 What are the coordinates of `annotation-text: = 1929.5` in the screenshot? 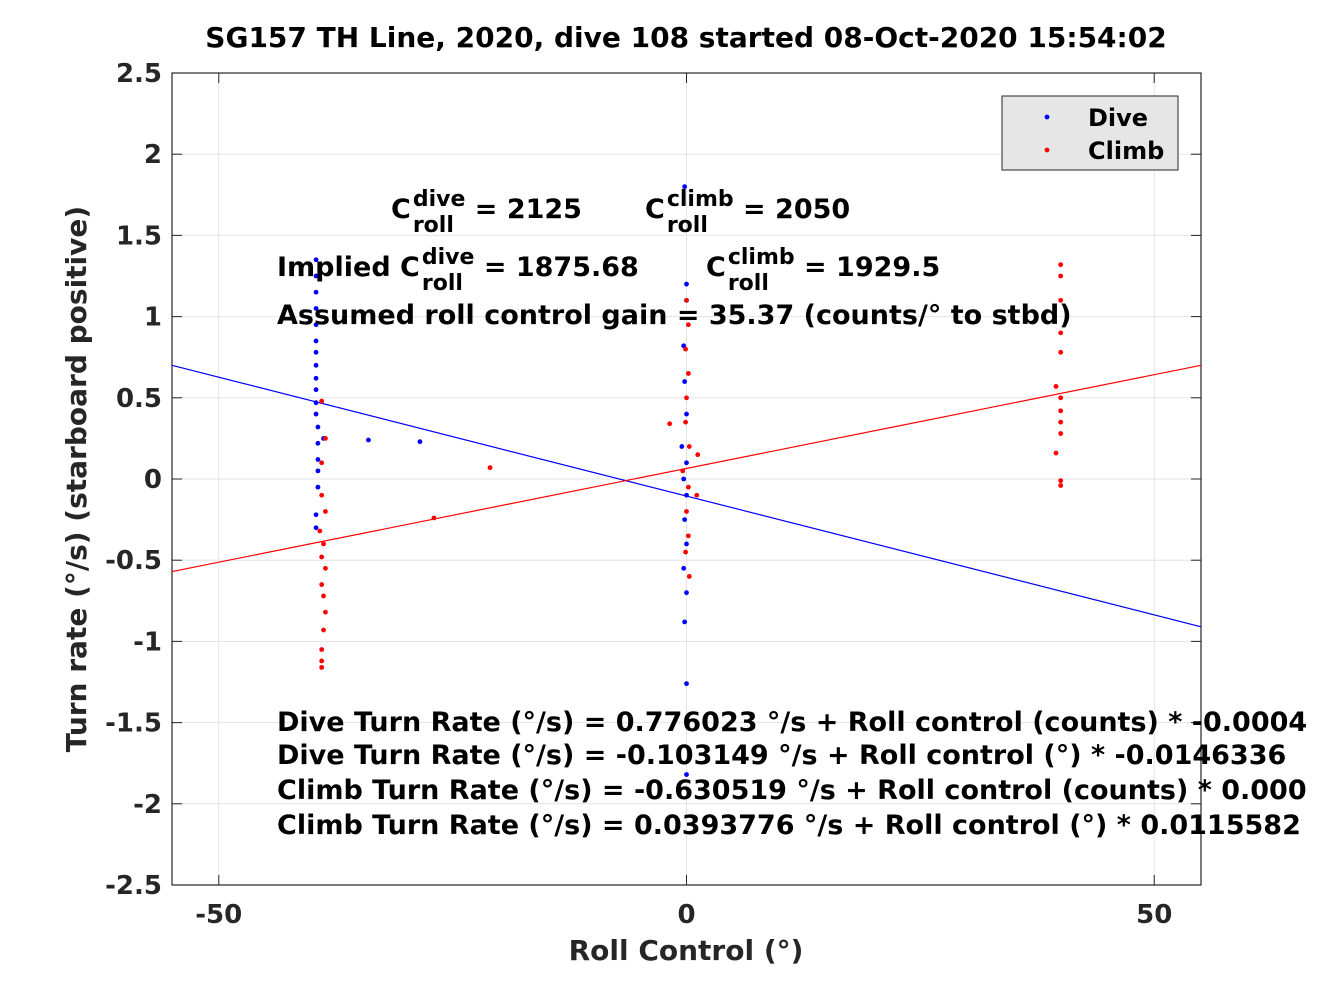 It's located at (868, 267).